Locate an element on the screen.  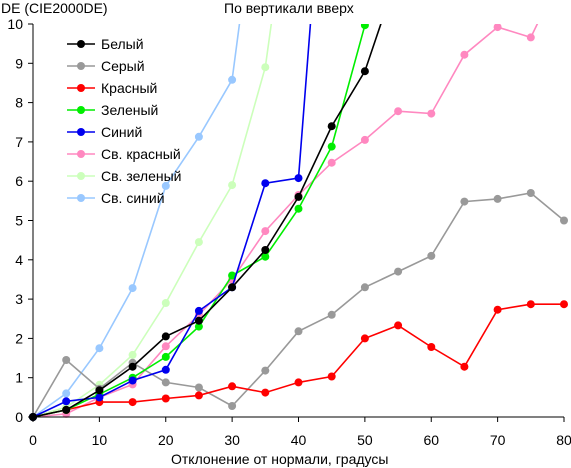
legend-label: Зеленый is located at coordinates (129, 110).